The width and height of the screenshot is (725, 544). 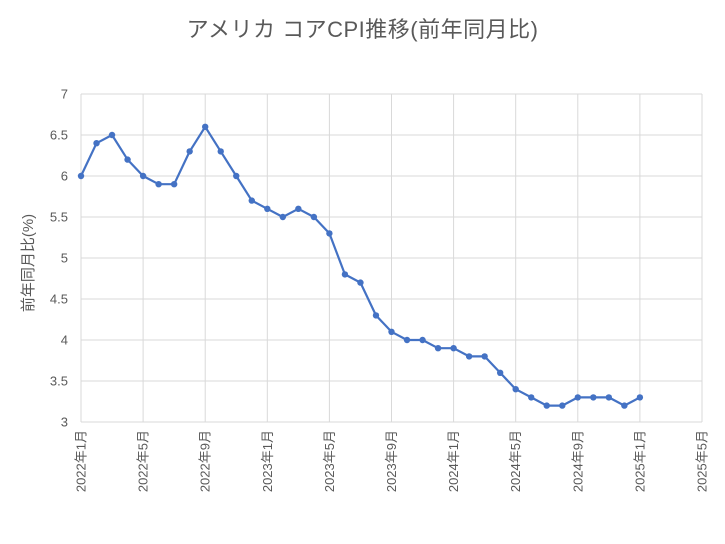 I want to click on y-tick-label: 4, so click(x=64, y=340).